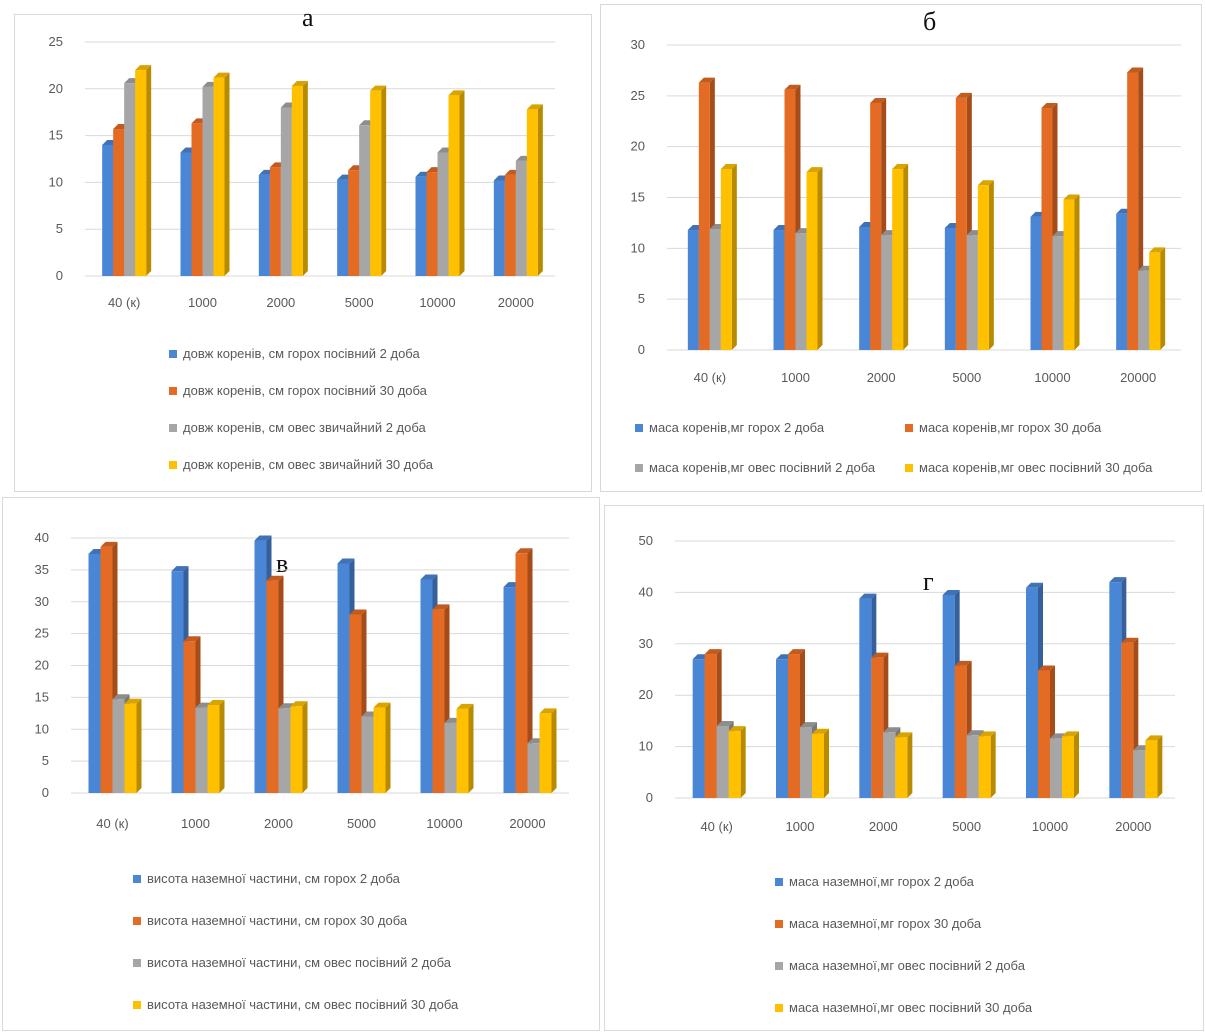 The width and height of the screenshot is (1206, 1033). I want to click on legend-label: довж коренів, см овес звичайний 30 доба, so click(308, 464).